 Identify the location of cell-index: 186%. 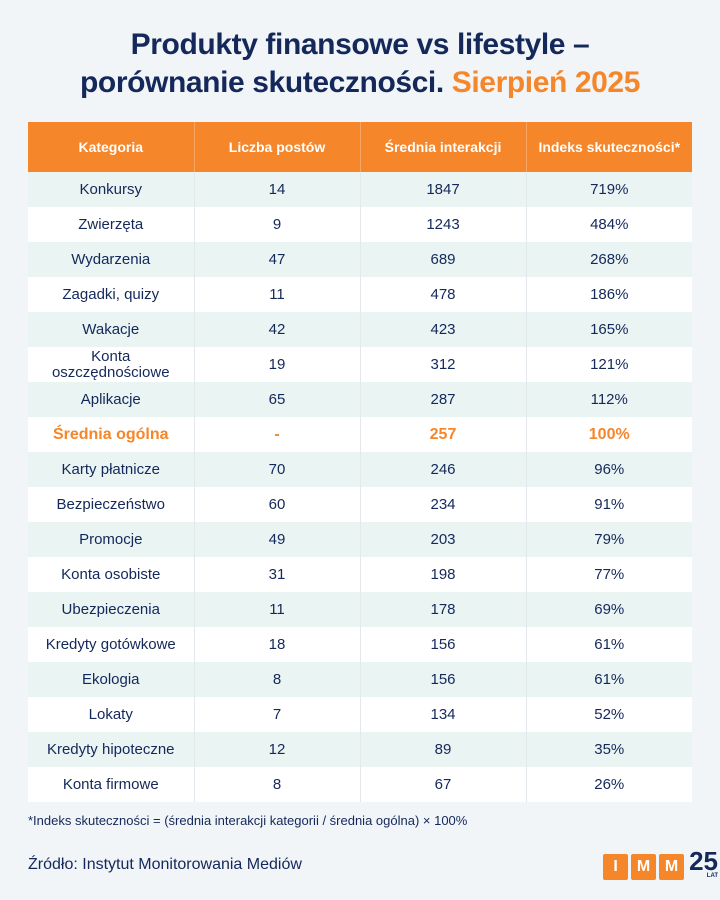
(609, 294).